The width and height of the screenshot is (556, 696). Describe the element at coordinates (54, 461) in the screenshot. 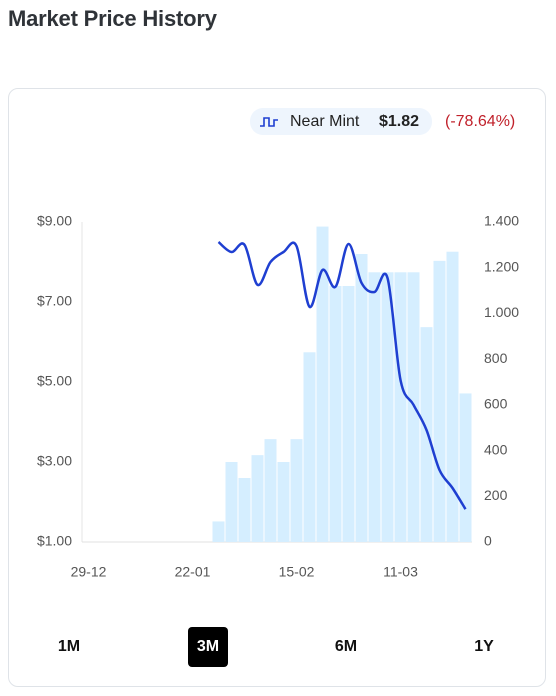

I see `y-tick-label: $3.00` at that location.